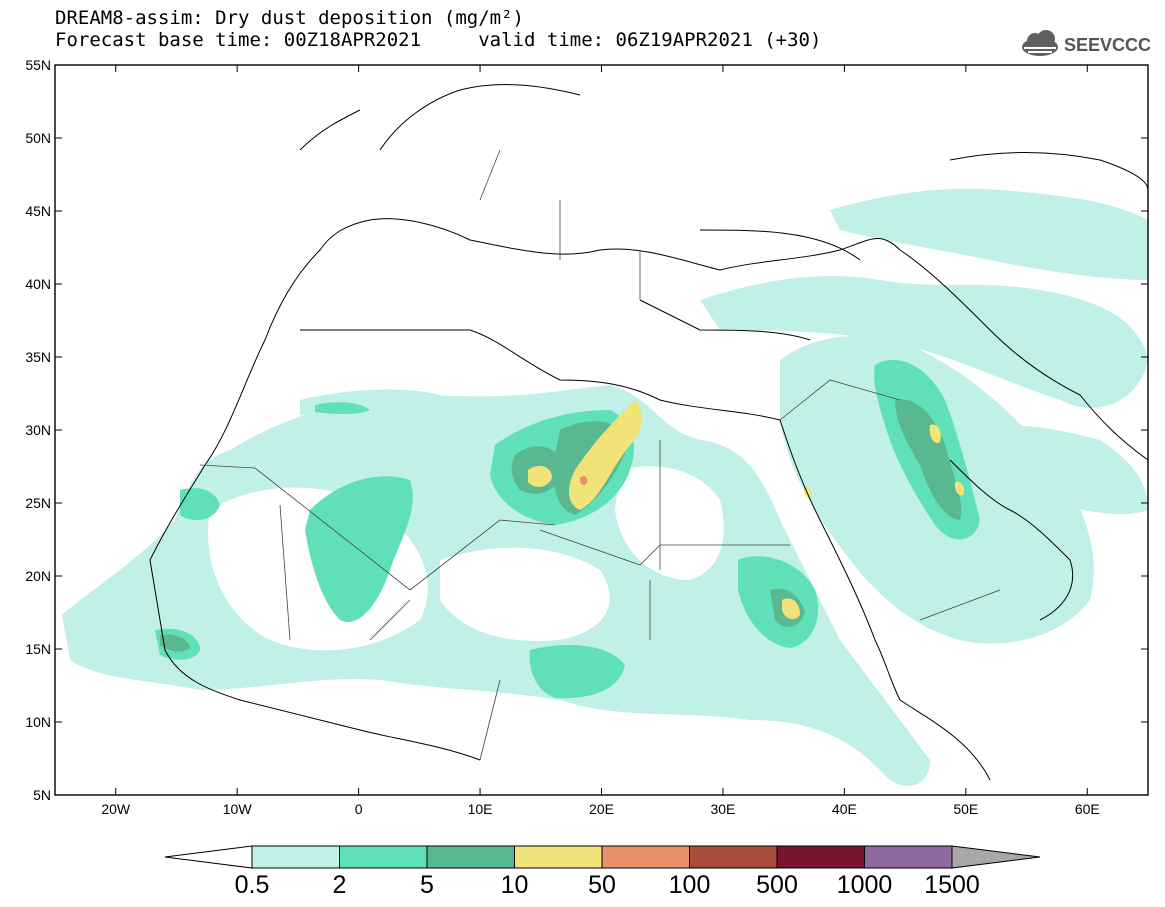 The width and height of the screenshot is (1165, 907). I want to click on legend-label: 0.5, so click(252, 885).